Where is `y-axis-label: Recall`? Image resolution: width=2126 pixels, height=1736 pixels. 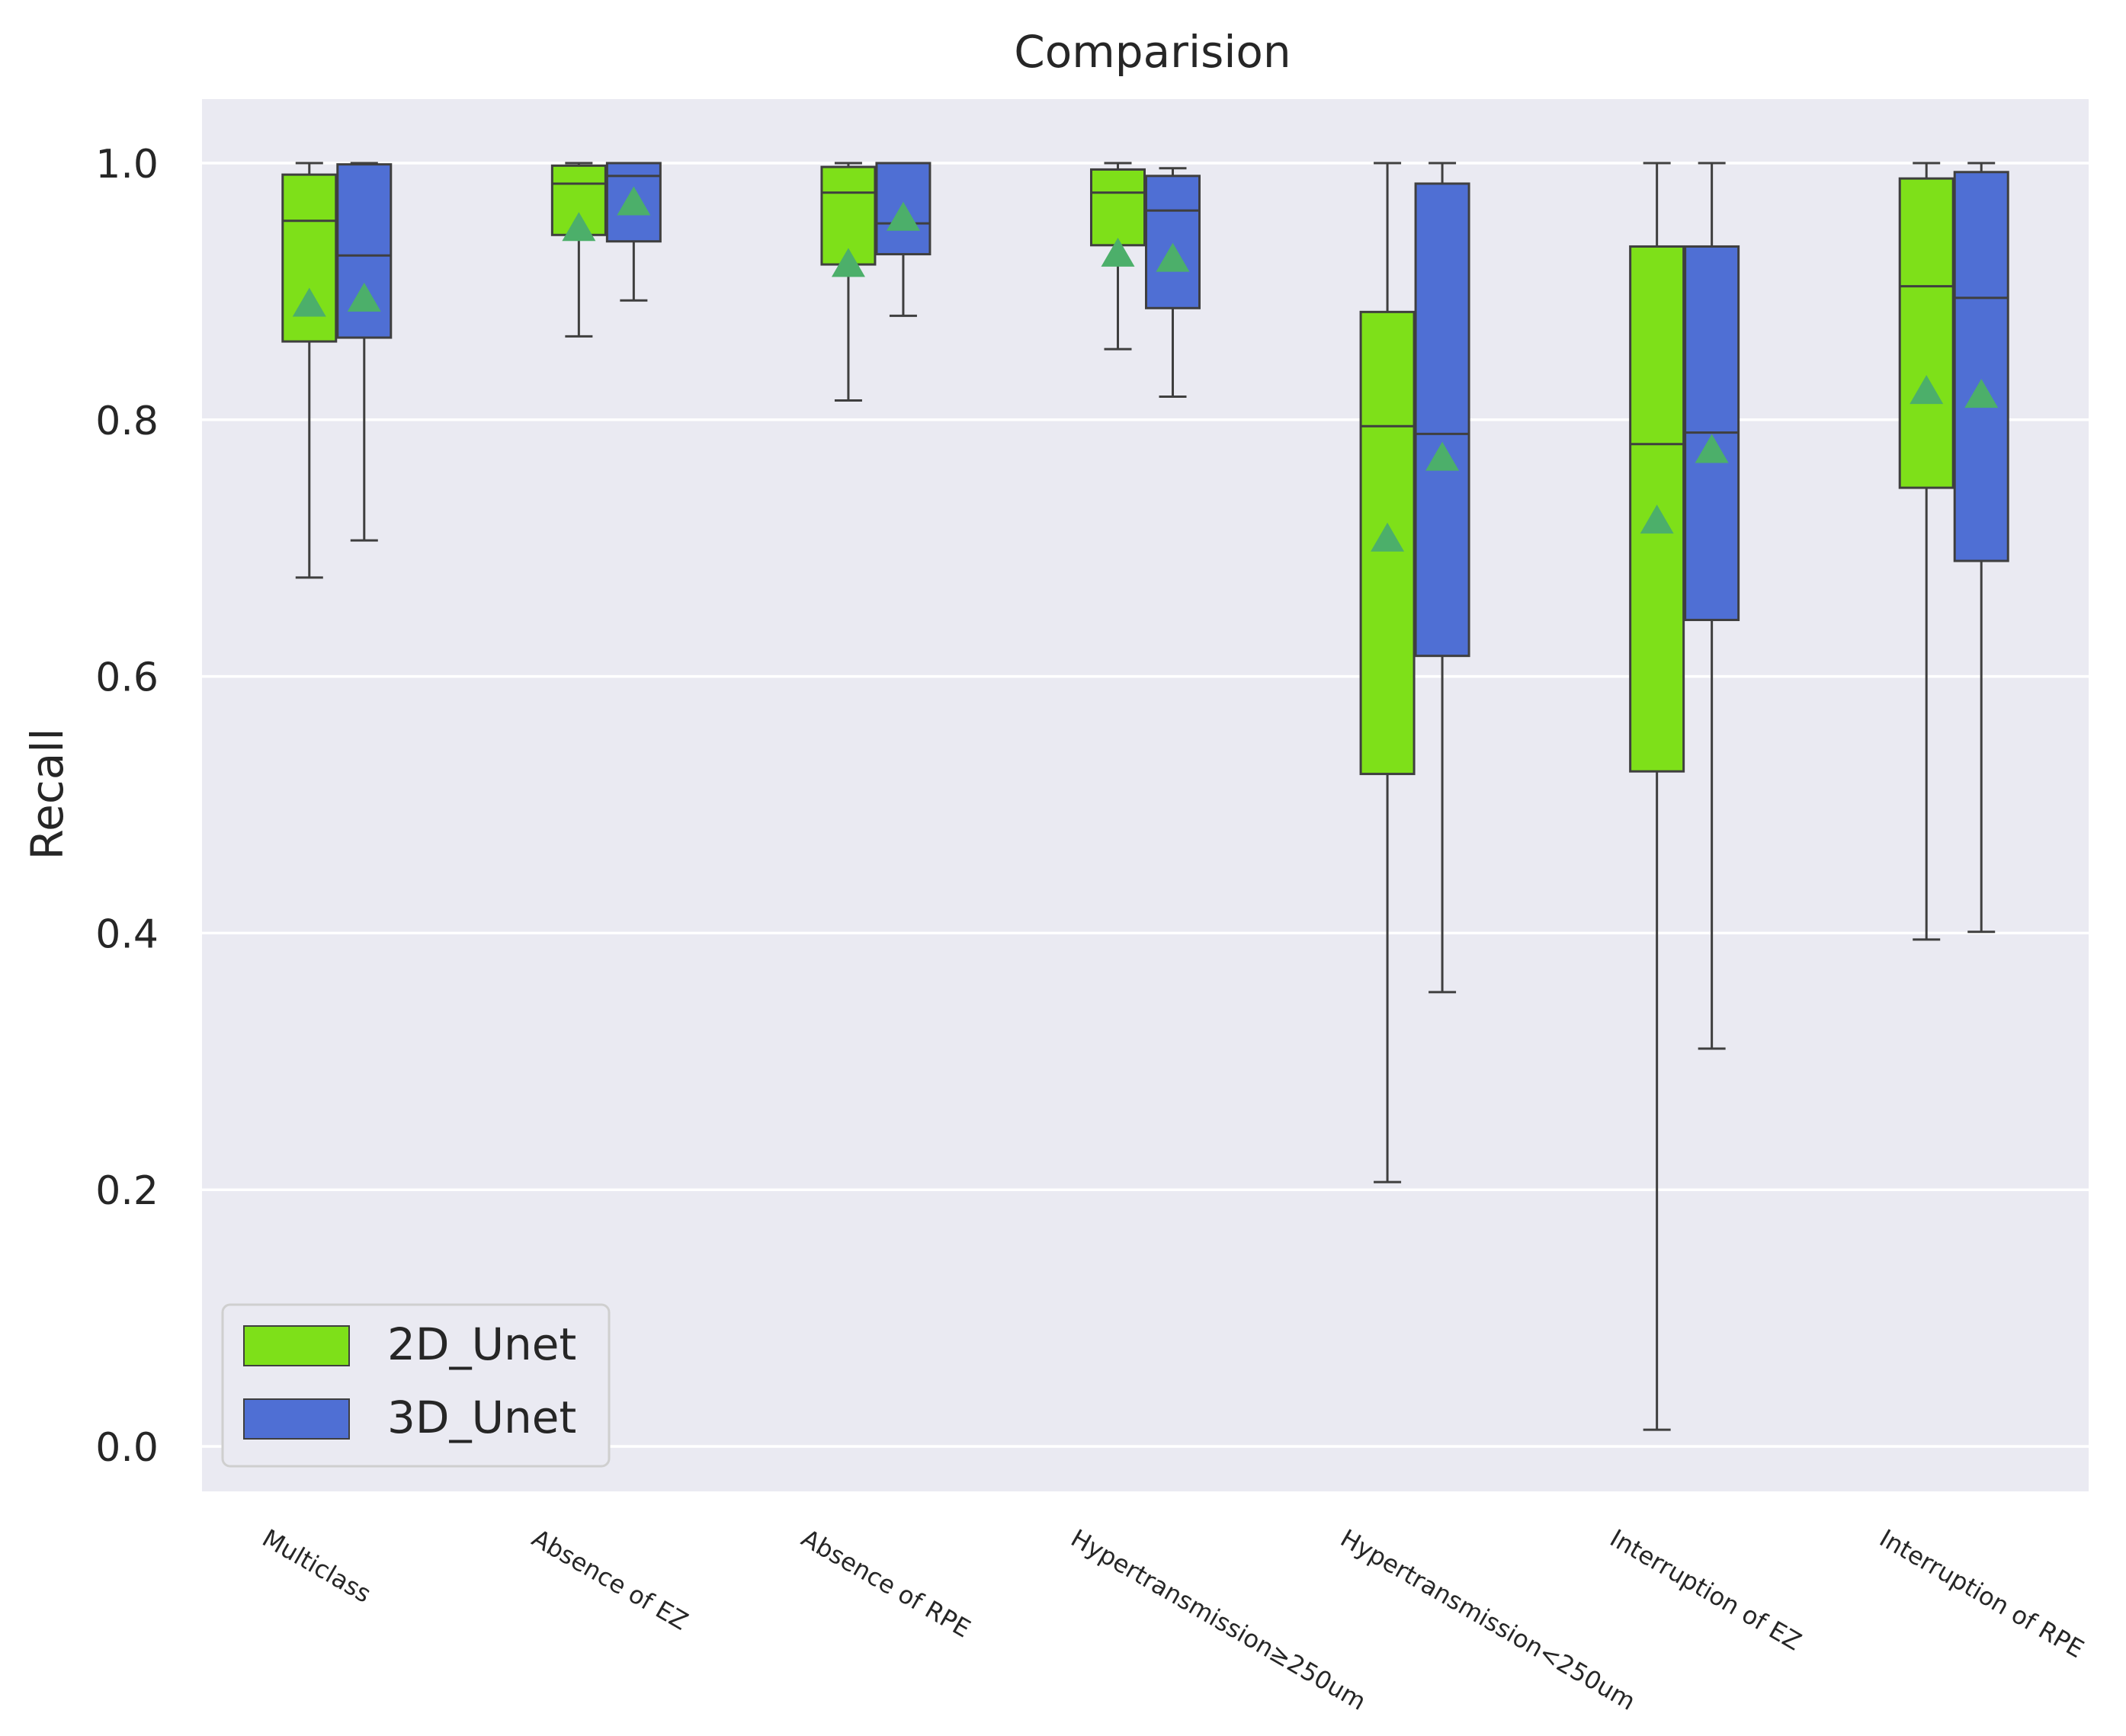
y-axis-label: Recall is located at coordinates (47, 794).